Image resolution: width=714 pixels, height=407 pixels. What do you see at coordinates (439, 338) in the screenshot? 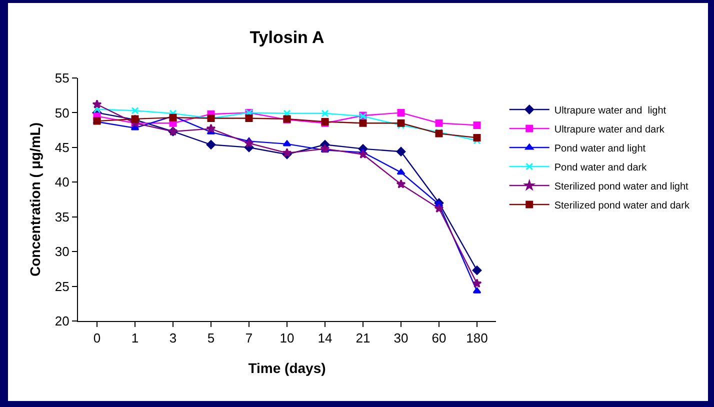
I see `x-tick-label: 60` at bounding box center [439, 338].